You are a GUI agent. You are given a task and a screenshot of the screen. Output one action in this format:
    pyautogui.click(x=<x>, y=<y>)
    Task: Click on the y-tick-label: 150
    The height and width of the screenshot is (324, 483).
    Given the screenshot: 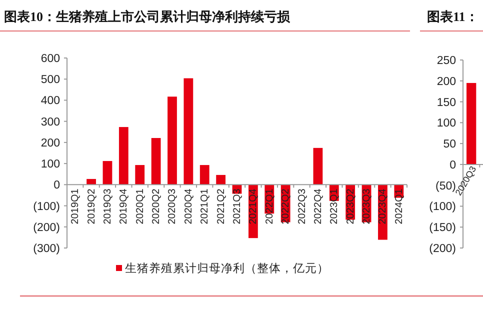 What is the action you would take?
    pyautogui.click(x=446, y=102)
    